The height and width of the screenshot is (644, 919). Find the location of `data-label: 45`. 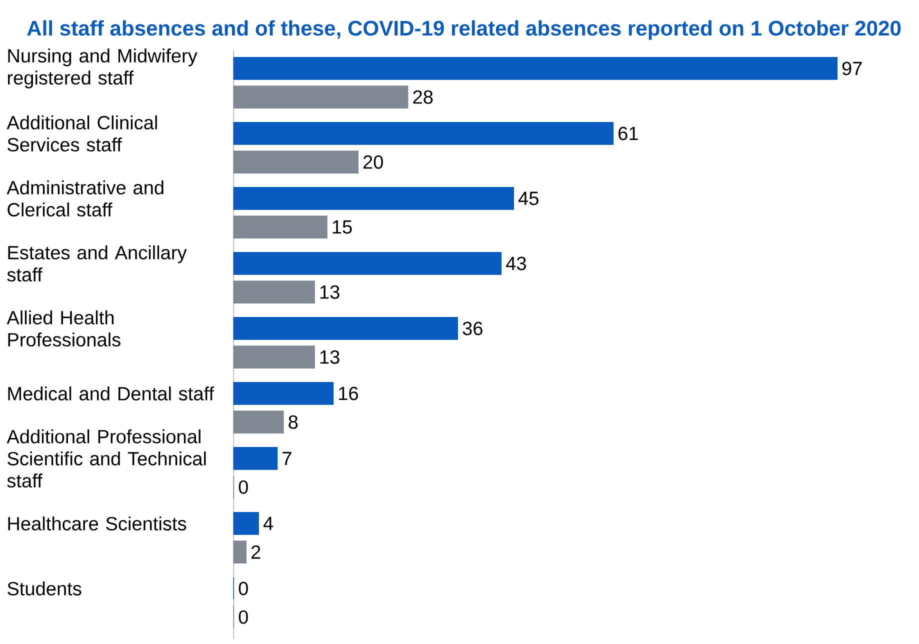

data-label: 45 is located at coordinates (528, 199).